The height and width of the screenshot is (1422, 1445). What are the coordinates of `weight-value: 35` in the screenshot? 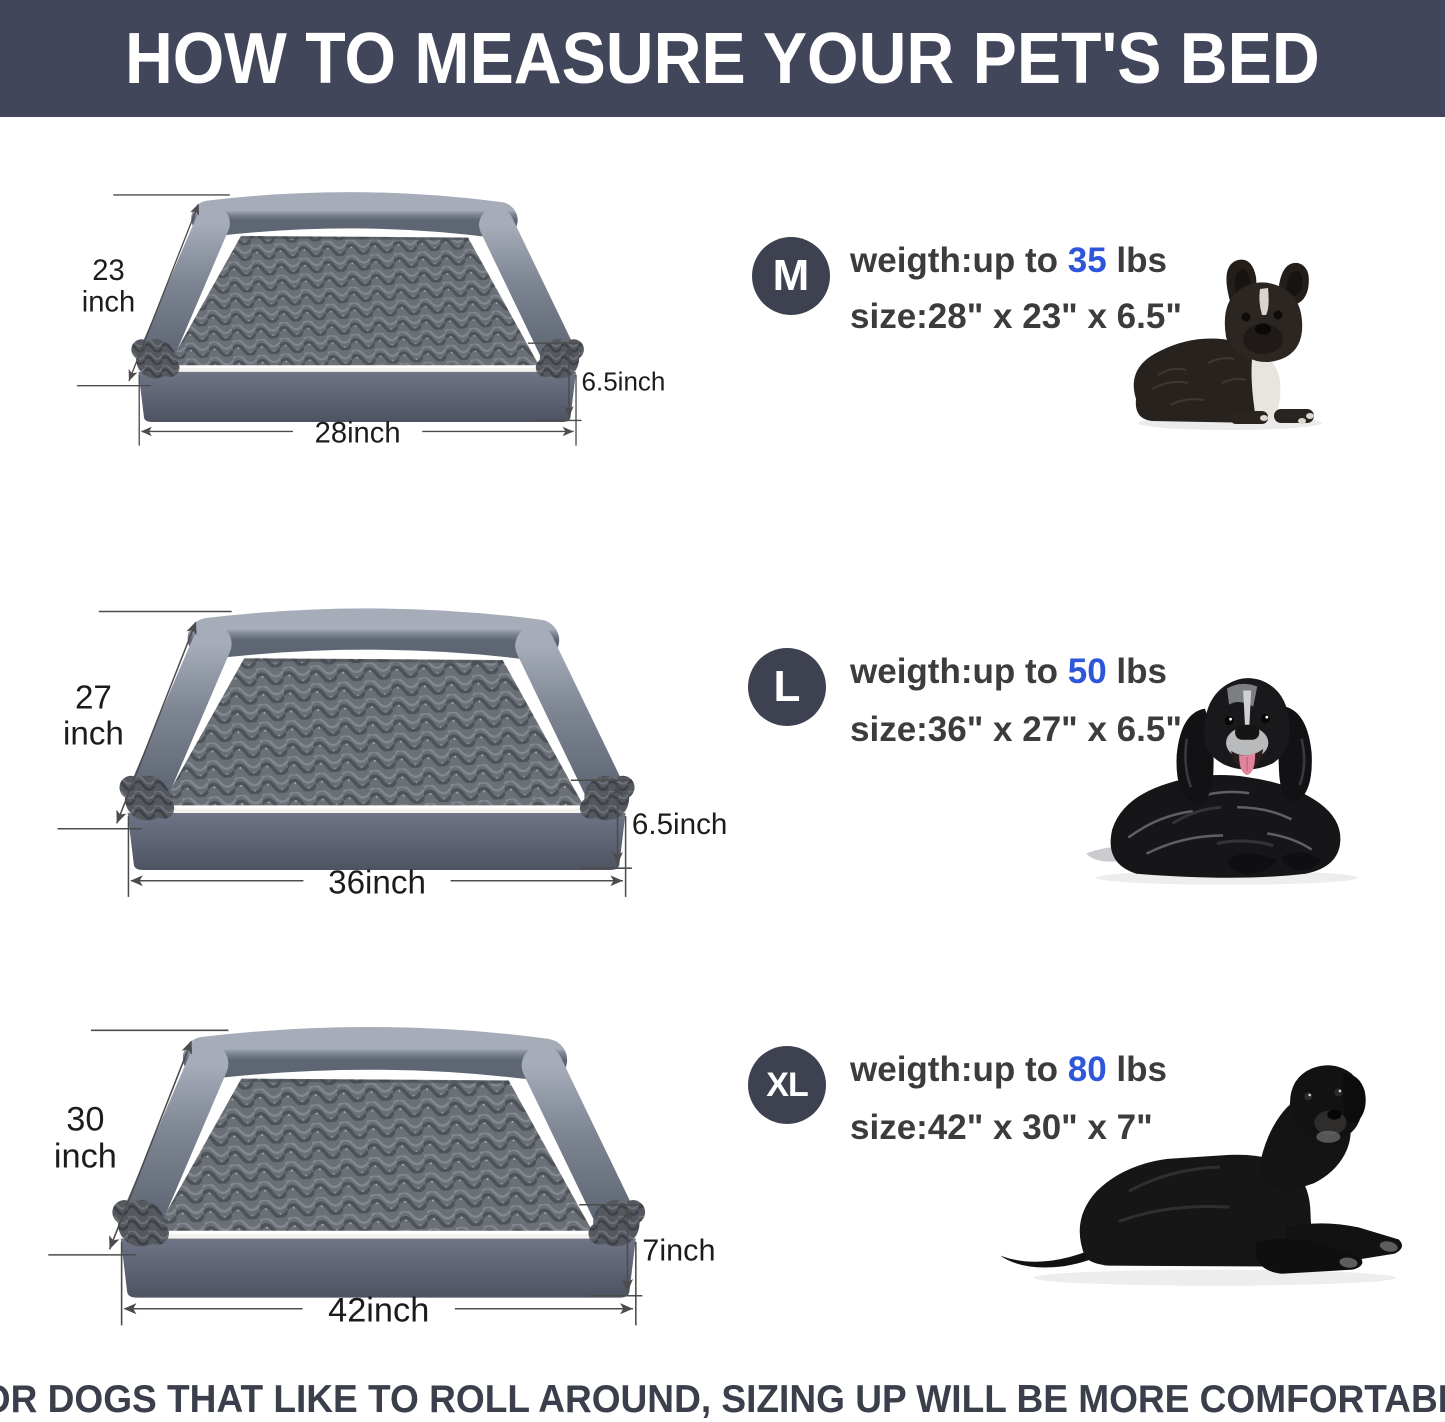 It's located at (1087, 260).